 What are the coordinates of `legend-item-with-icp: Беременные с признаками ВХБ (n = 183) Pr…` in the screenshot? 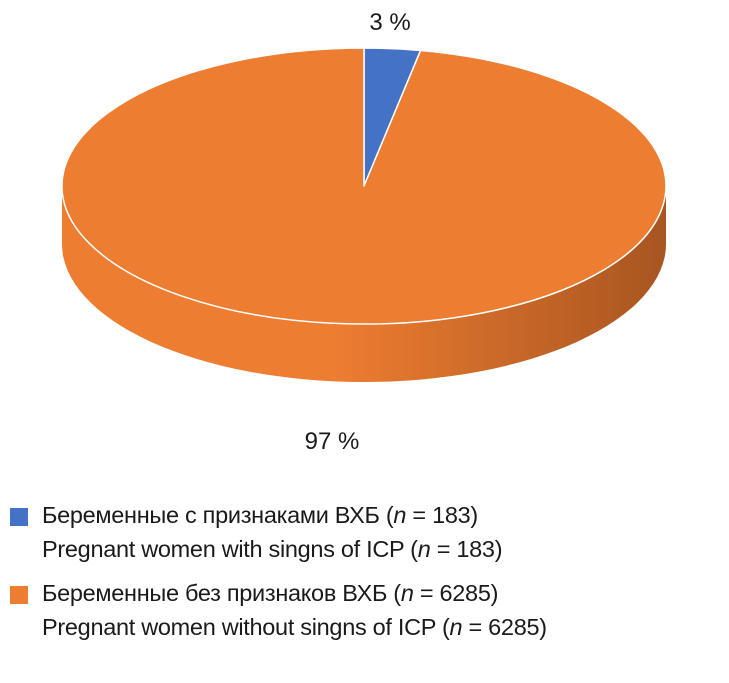 It's located at (367, 532).